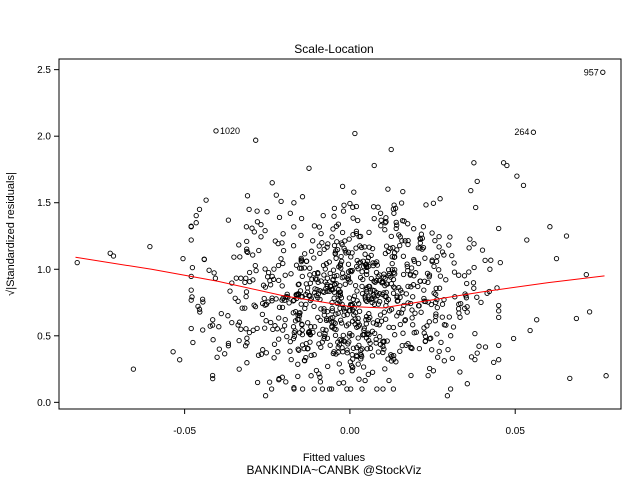 The image size is (640, 480). I want to click on y-tick-label: 1.5, so click(44, 203).